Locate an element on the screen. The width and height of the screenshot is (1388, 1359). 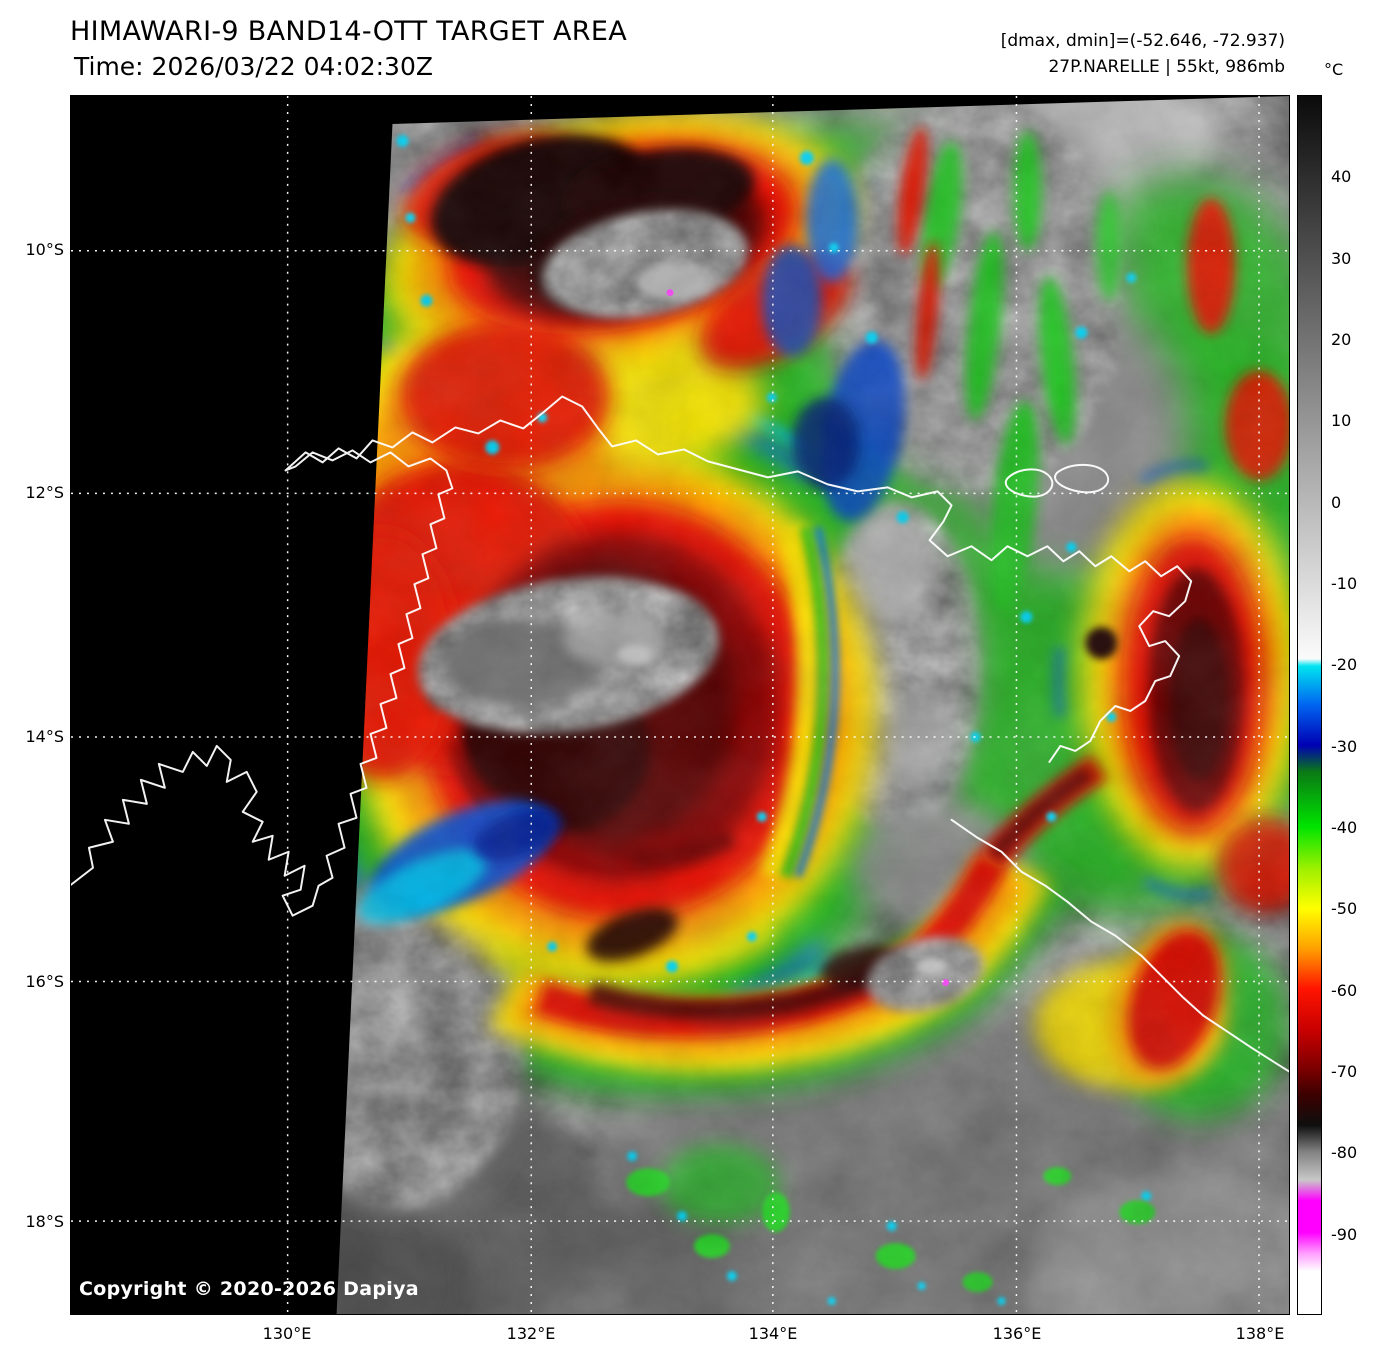
lat-label-10s: 10°S is located at coordinates (44, 249).